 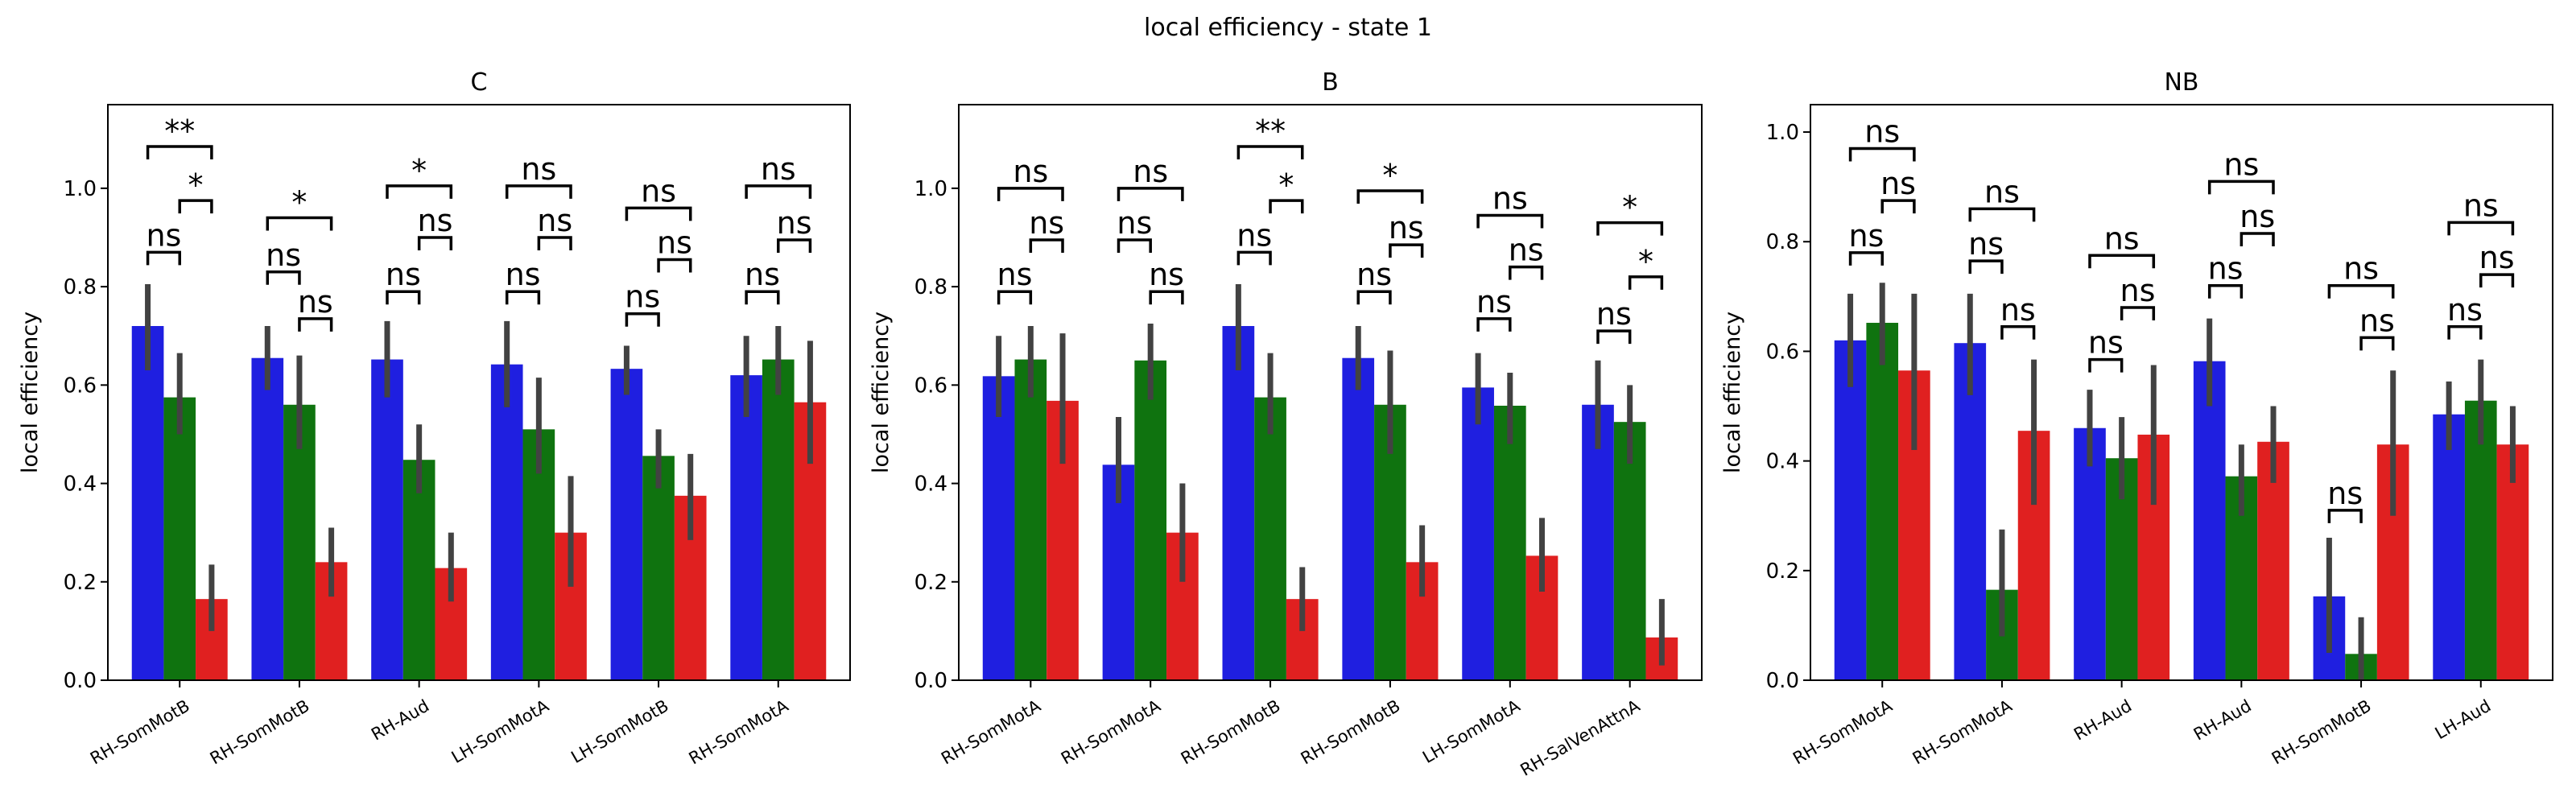 I want to click on panel-title: NB, so click(x=2181, y=82).